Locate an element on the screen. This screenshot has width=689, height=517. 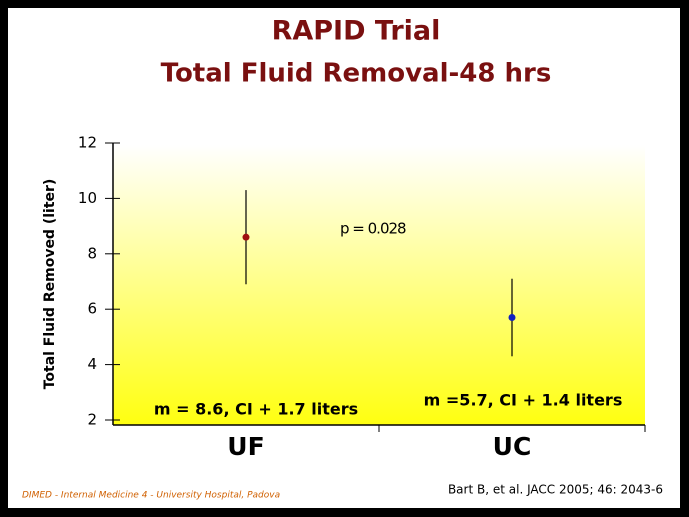
y-tick-label: 6 is located at coordinates (92, 309).